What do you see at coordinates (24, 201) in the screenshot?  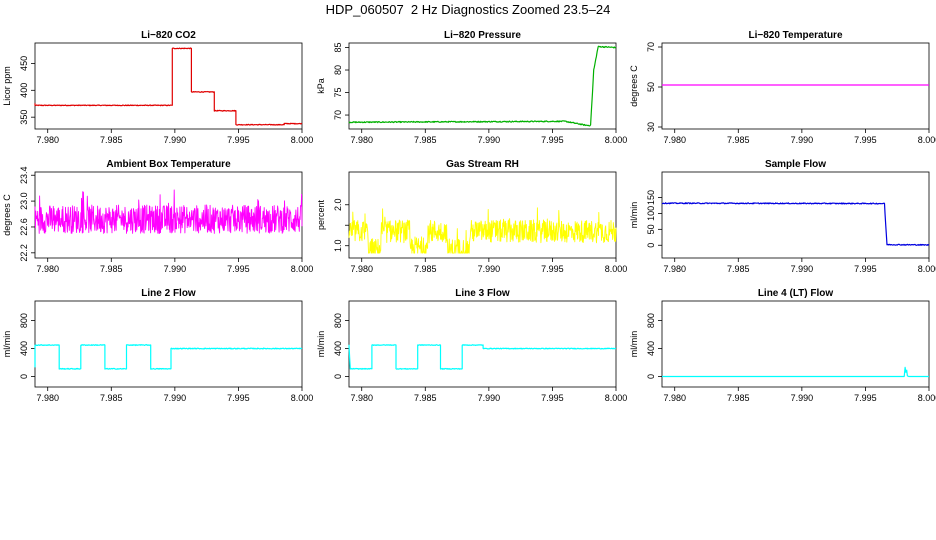 I see `y-tick-label: 23.0` at bounding box center [24, 201].